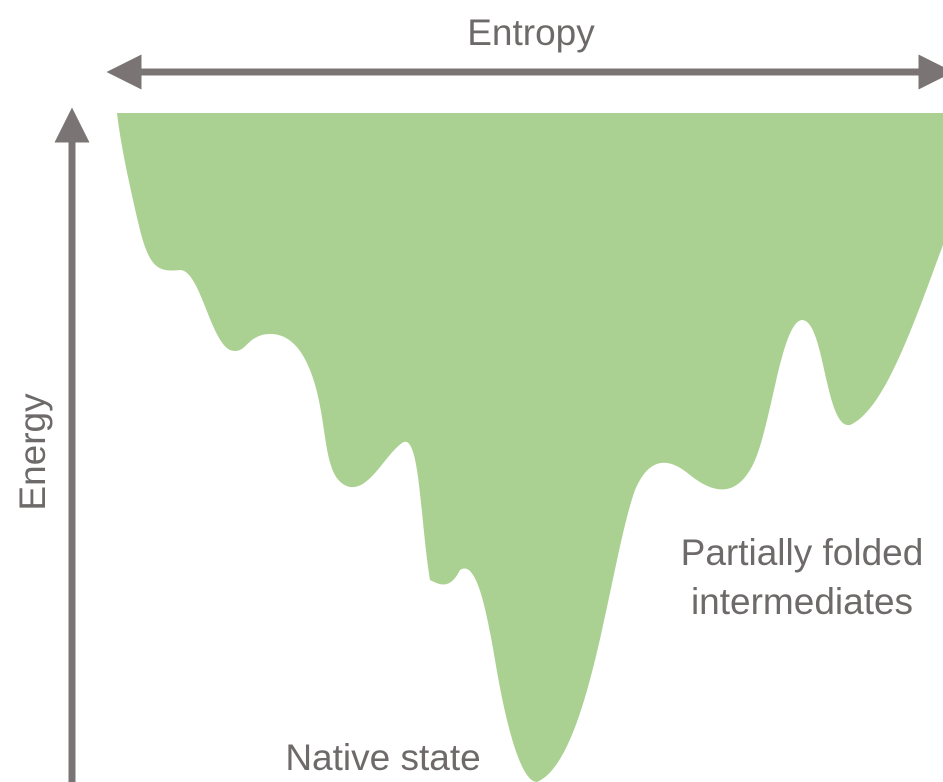 The width and height of the screenshot is (943, 782). I want to click on intermediates-label: Partially folded, so click(802, 552).